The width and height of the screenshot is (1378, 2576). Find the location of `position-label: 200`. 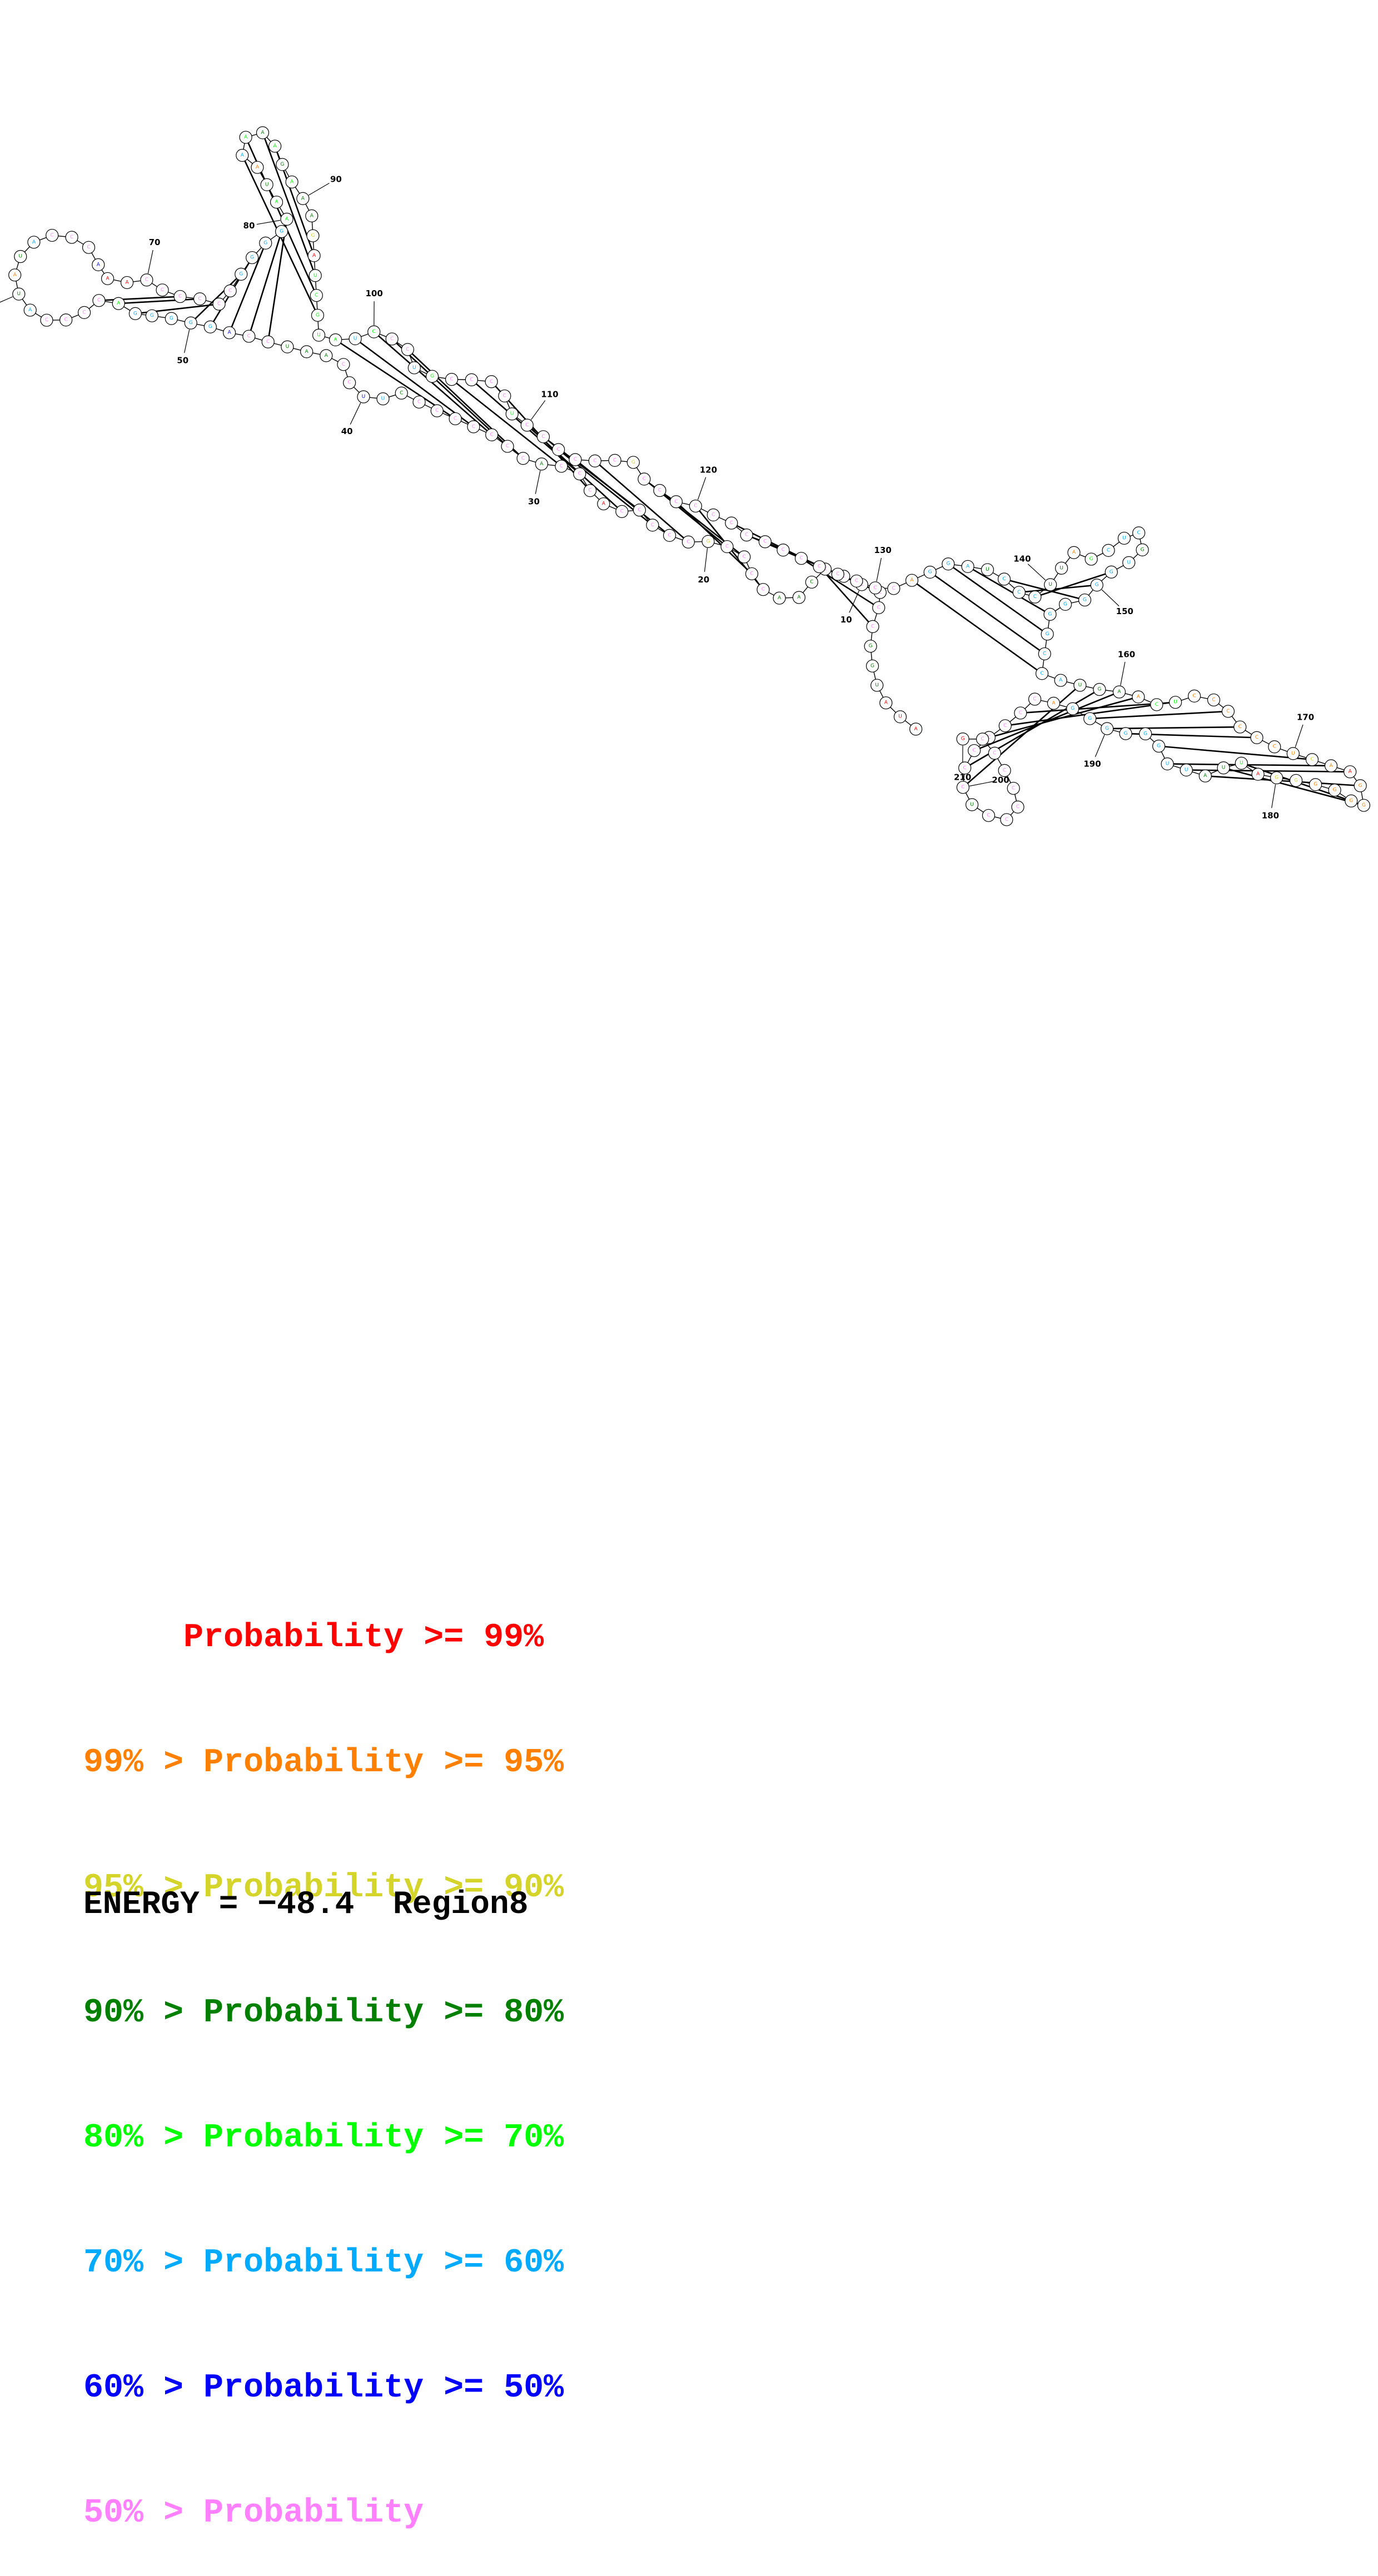

position-label: 200 is located at coordinates (1000, 780).